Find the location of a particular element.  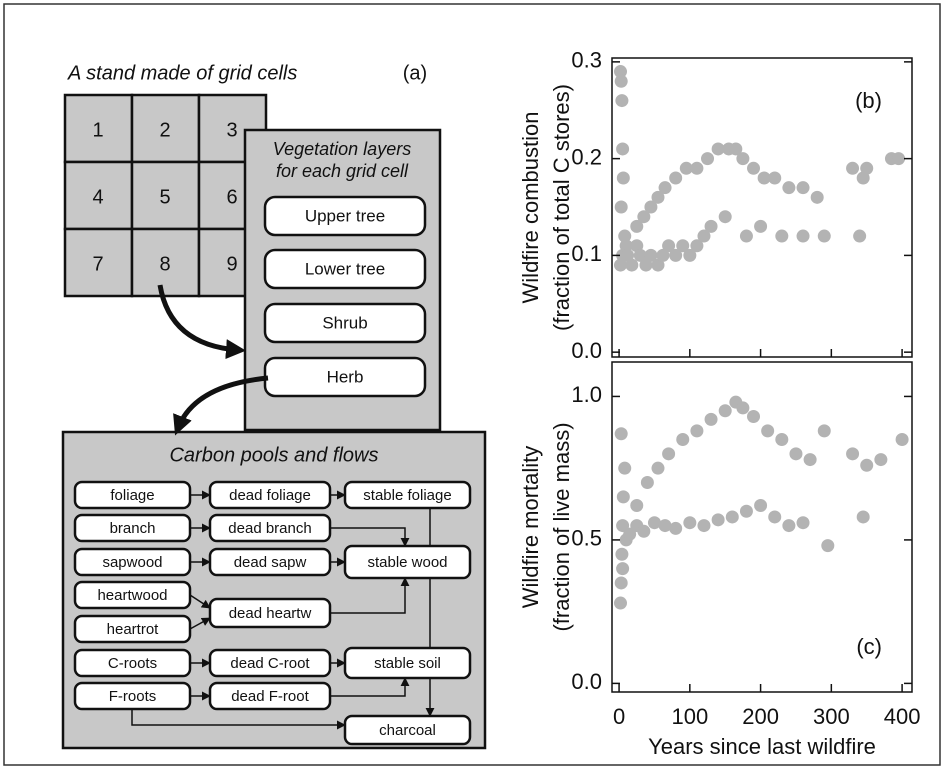

cell-label: 1 is located at coordinates (97, 130).